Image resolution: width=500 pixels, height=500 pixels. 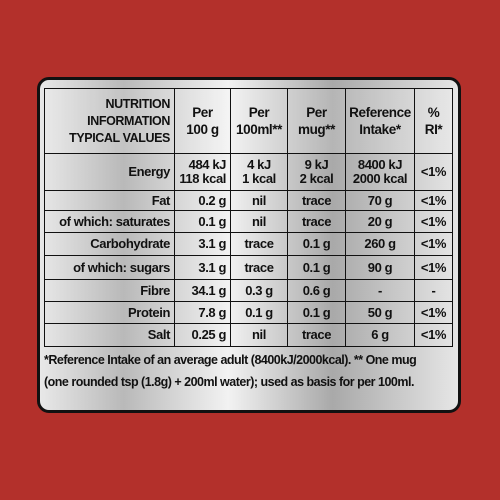 I want to click on cell-line: 0.3 g, so click(x=259, y=290).